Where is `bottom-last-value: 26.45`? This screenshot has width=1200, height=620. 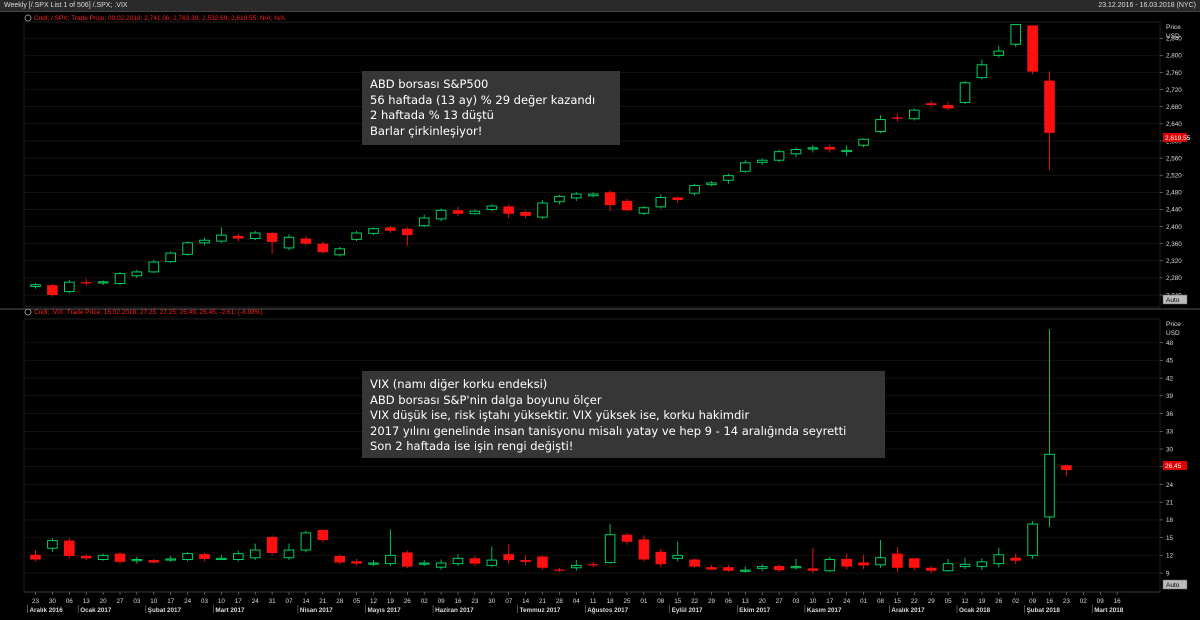
bottom-last-value: 26.45 is located at coordinates (1173, 466).